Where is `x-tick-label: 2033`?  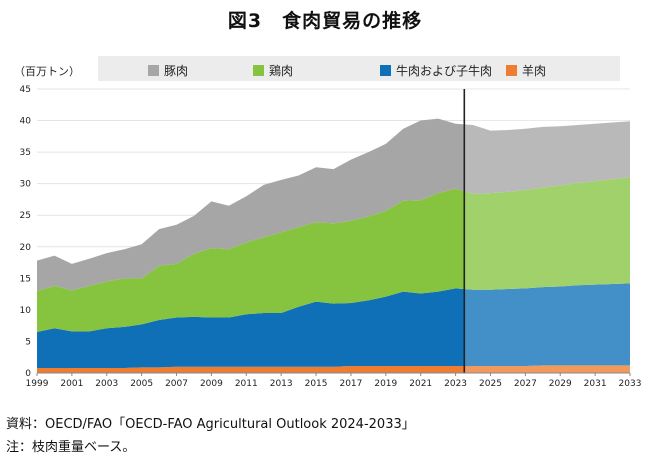
x-tick-label: 2033 is located at coordinates (630, 384).